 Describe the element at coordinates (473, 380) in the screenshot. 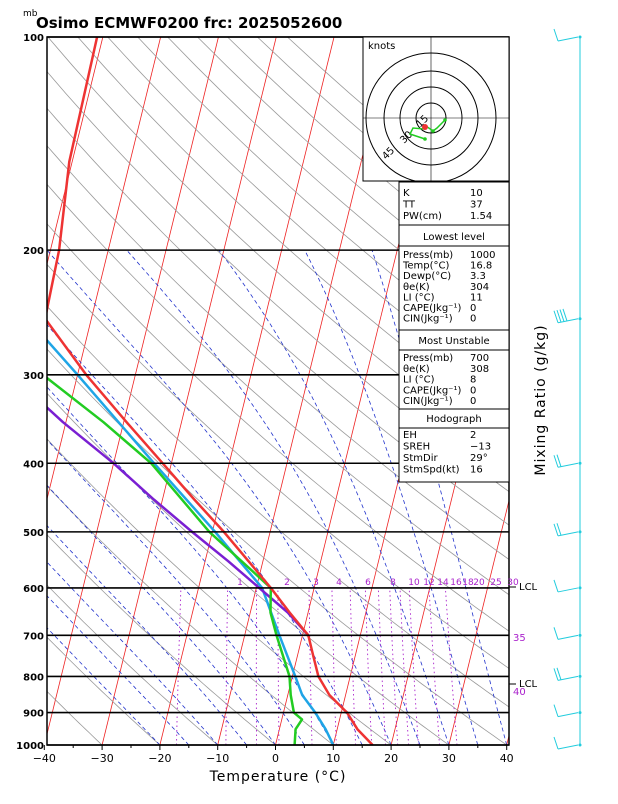

I see `most-unstable-row-value: 8` at that location.